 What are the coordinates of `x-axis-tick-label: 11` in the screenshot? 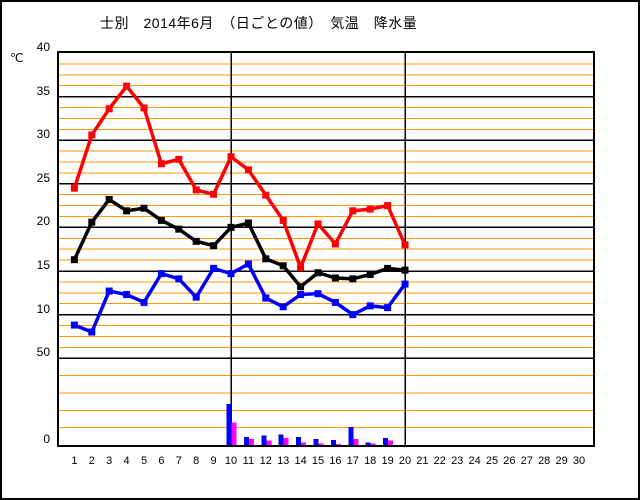 It's located at (248, 461).